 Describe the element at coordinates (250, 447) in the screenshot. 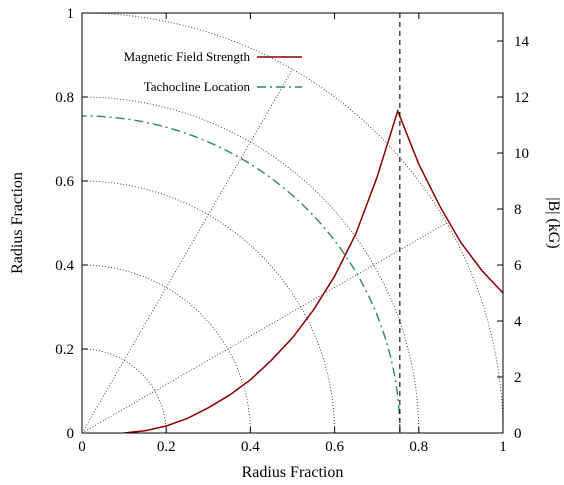

I see `x-tick-label: 0.4` at that location.